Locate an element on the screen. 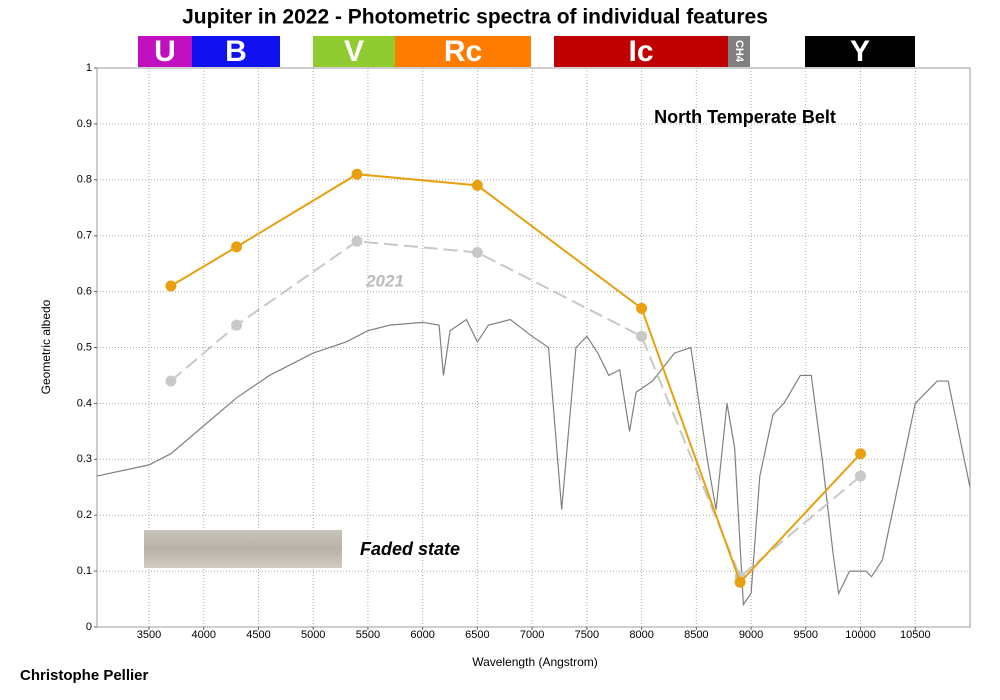 Image resolution: width=1000 pixels, height=700 pixels. filter-label: Rc is located at coordinates (463, 51).